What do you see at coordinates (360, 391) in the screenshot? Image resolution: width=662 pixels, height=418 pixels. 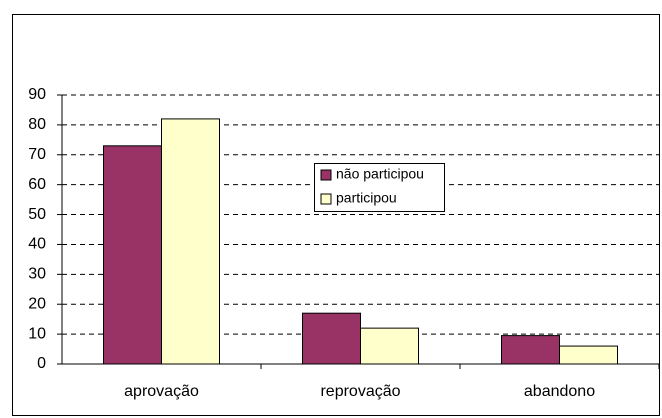 I see `x-tick-label: reprovação` at bounding box center [360, 391].